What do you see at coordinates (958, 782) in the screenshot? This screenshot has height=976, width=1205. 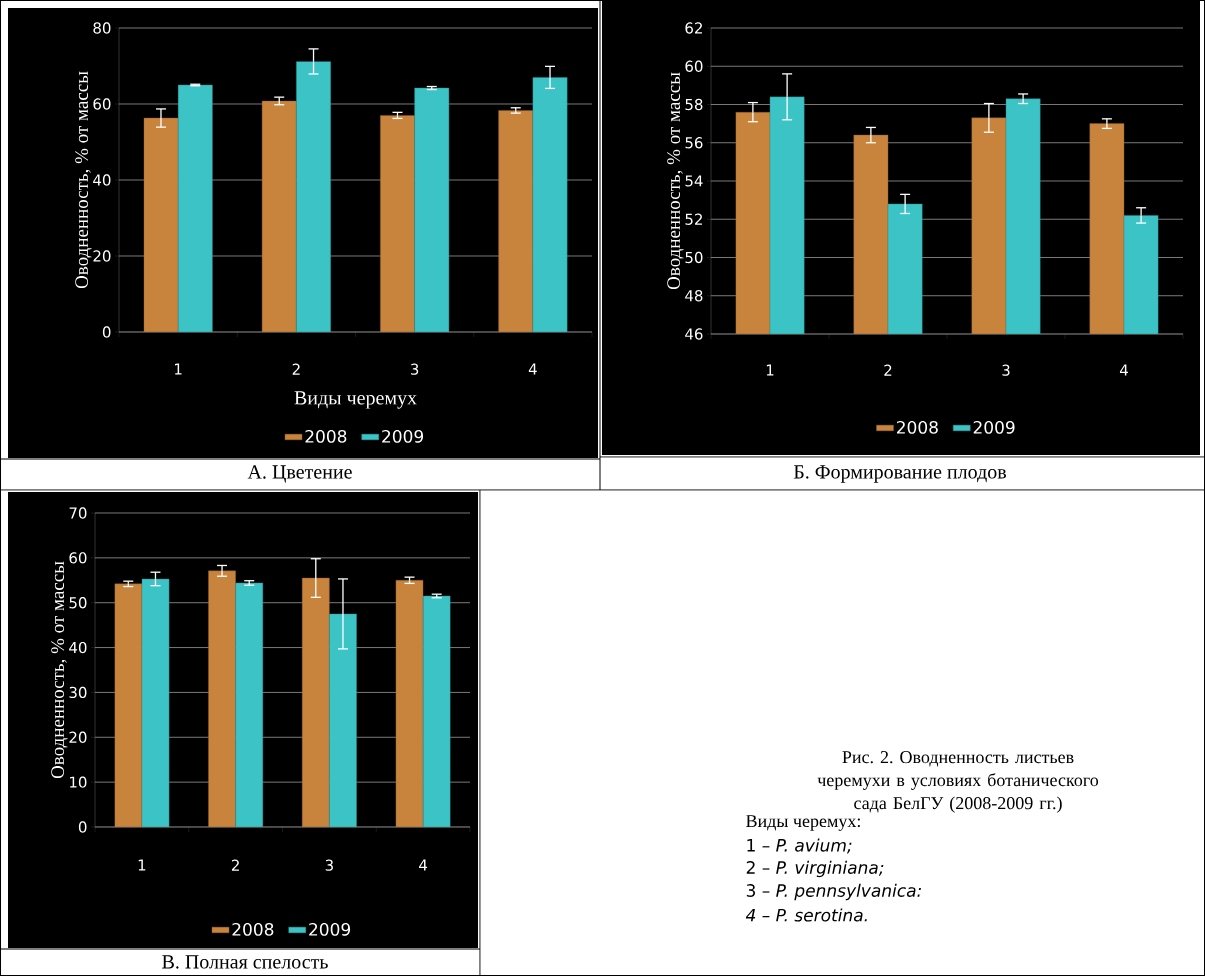 I see `text: Рис. 2. Оводненность листьев черемухи в условиях ботанического сада БелГУ (2008-2009 гг.)` at bounding box center [958, 782].